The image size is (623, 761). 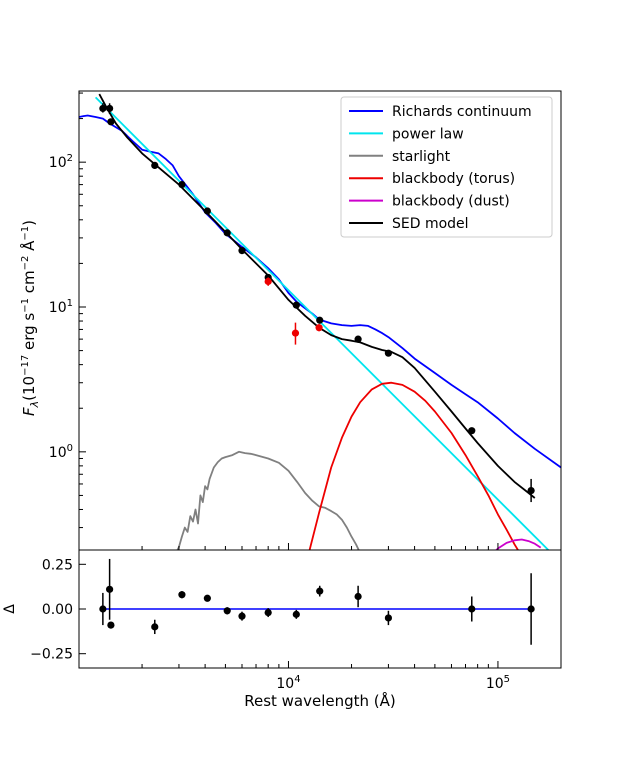 What do you see at coordinates (61, 452) in the screenshot?
I see `y-tick-label: 10⁰` at bounding box center [61, 452].